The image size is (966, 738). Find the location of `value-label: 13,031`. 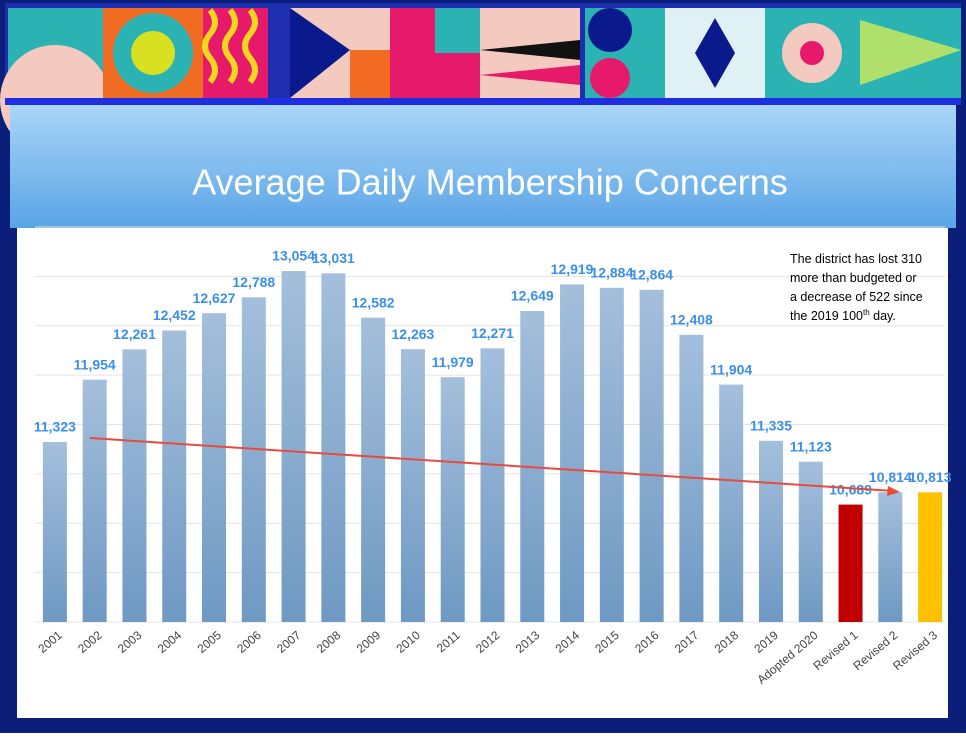

value-label: 13,031 is located at coordinates (333, 258).